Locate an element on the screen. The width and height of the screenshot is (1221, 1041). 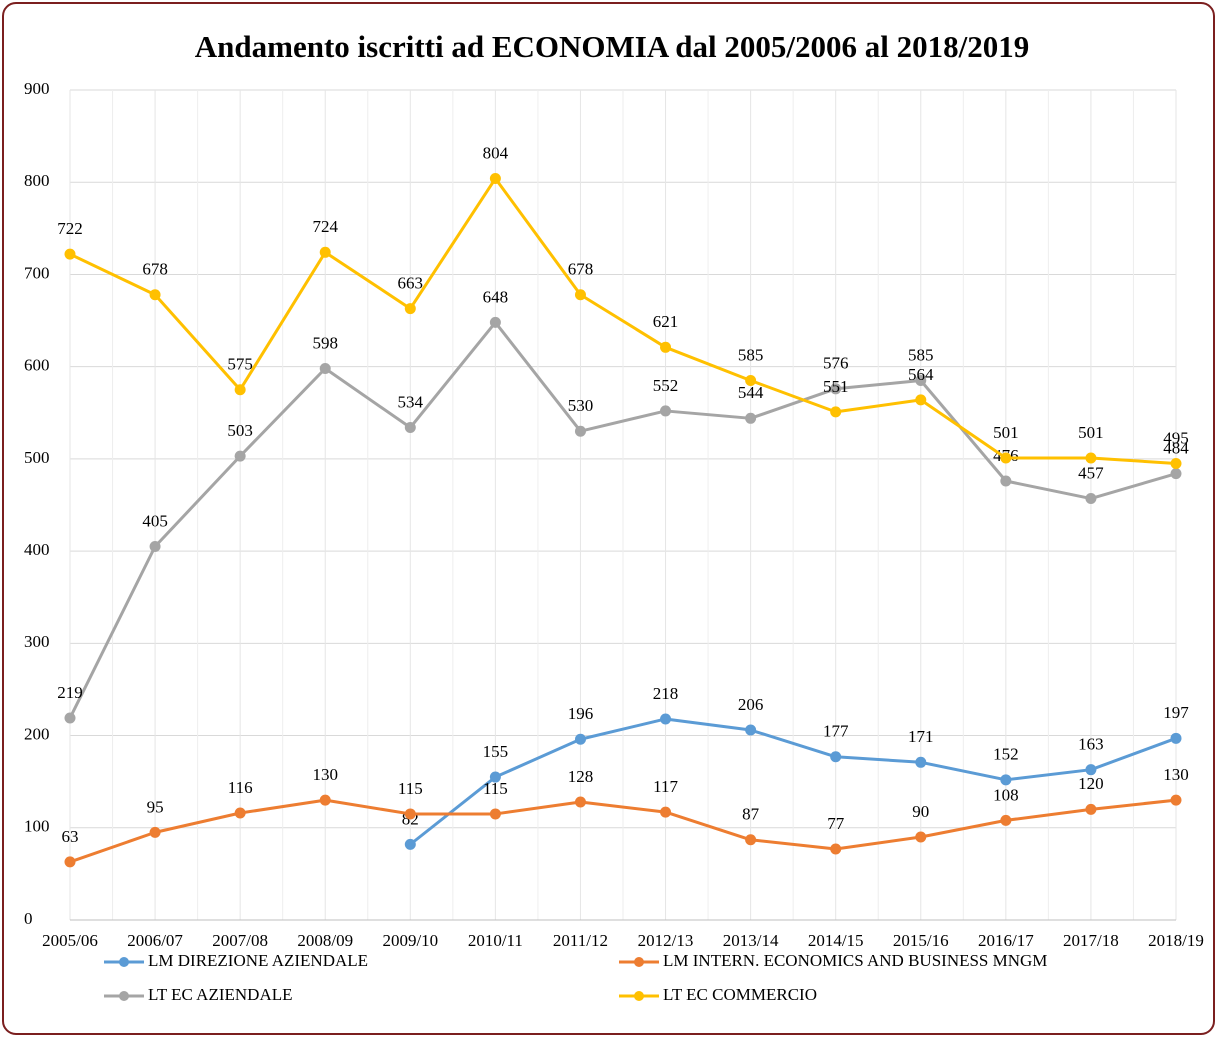
data-label: 152 is located at coordinates (1006, 754).